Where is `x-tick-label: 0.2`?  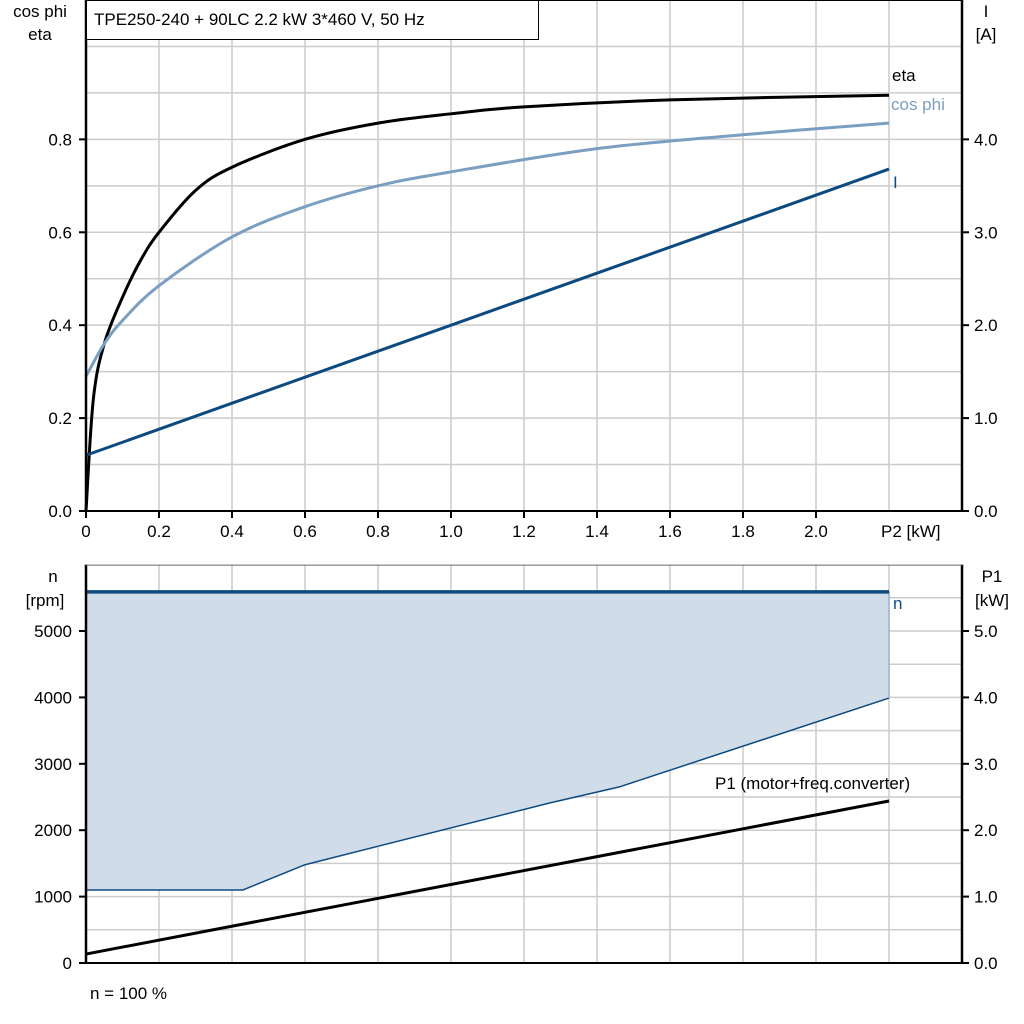 x-tick-label: 0.2 is located at coordinates (159, 531).